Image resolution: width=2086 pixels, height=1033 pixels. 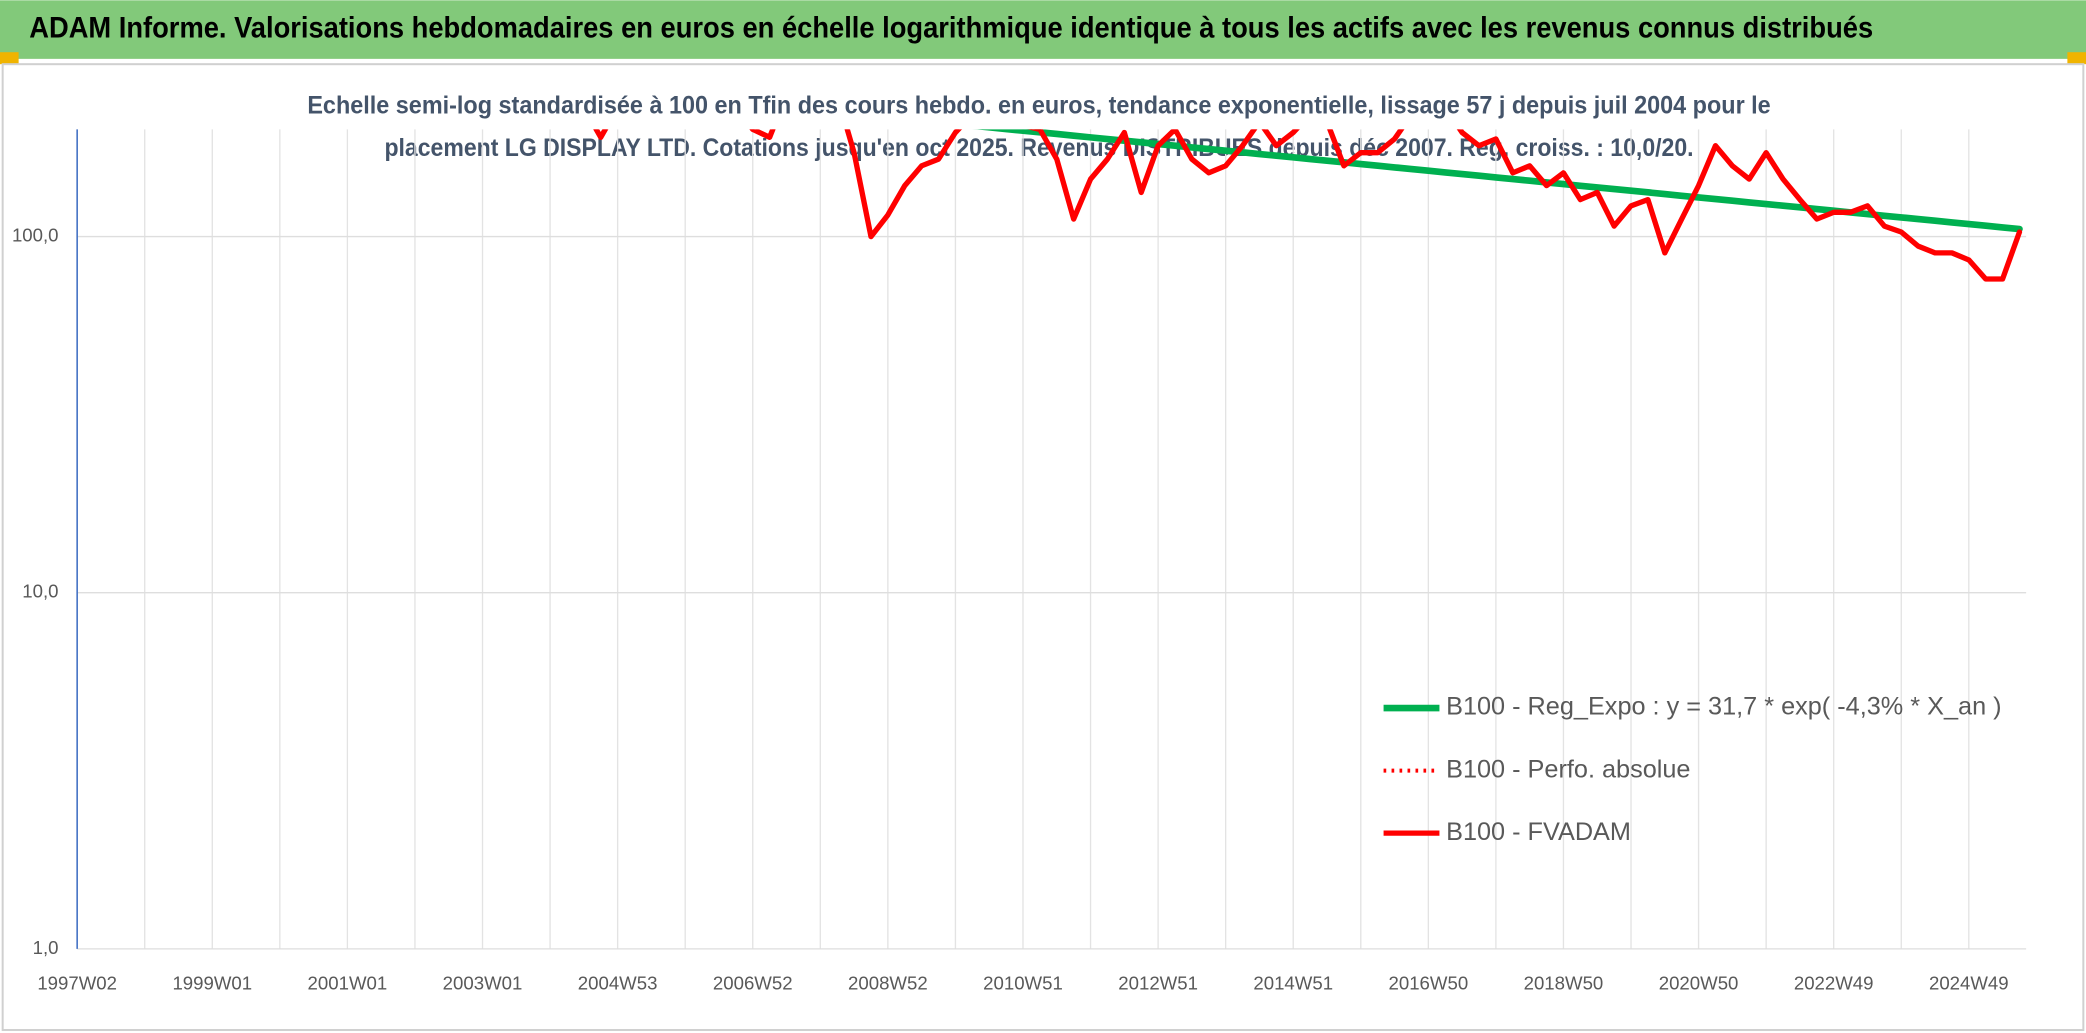 What do you see at coordinates (1564, 983) in the screenshot?
I see `x-tick-label: 2018W50` at bounding box center [1564, 983].